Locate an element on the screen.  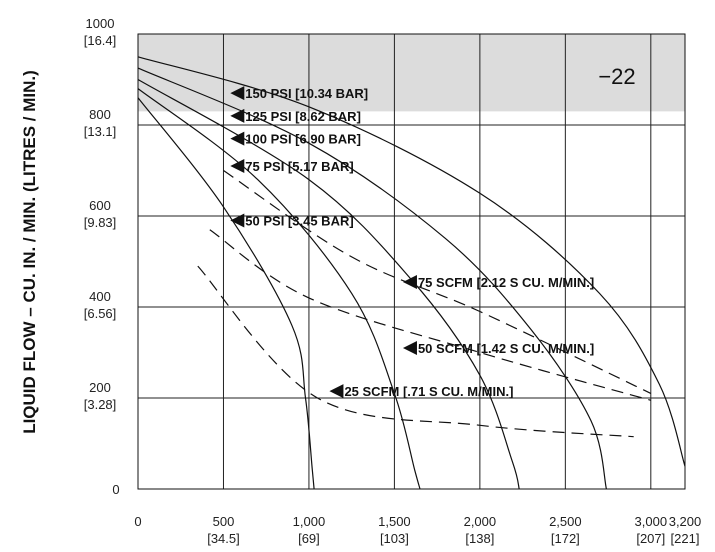
x-tick-sublabel: [103] is located at coordinates (394, 538).